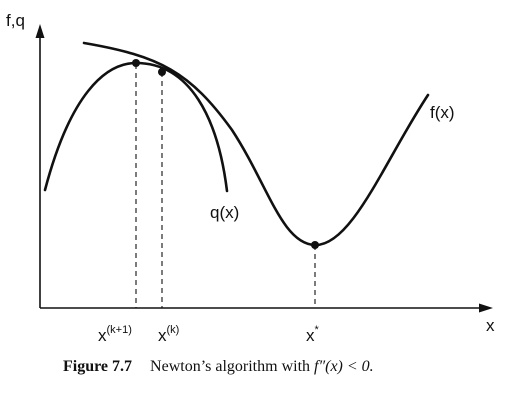  I want to click on point-xk, so click(162, 72).